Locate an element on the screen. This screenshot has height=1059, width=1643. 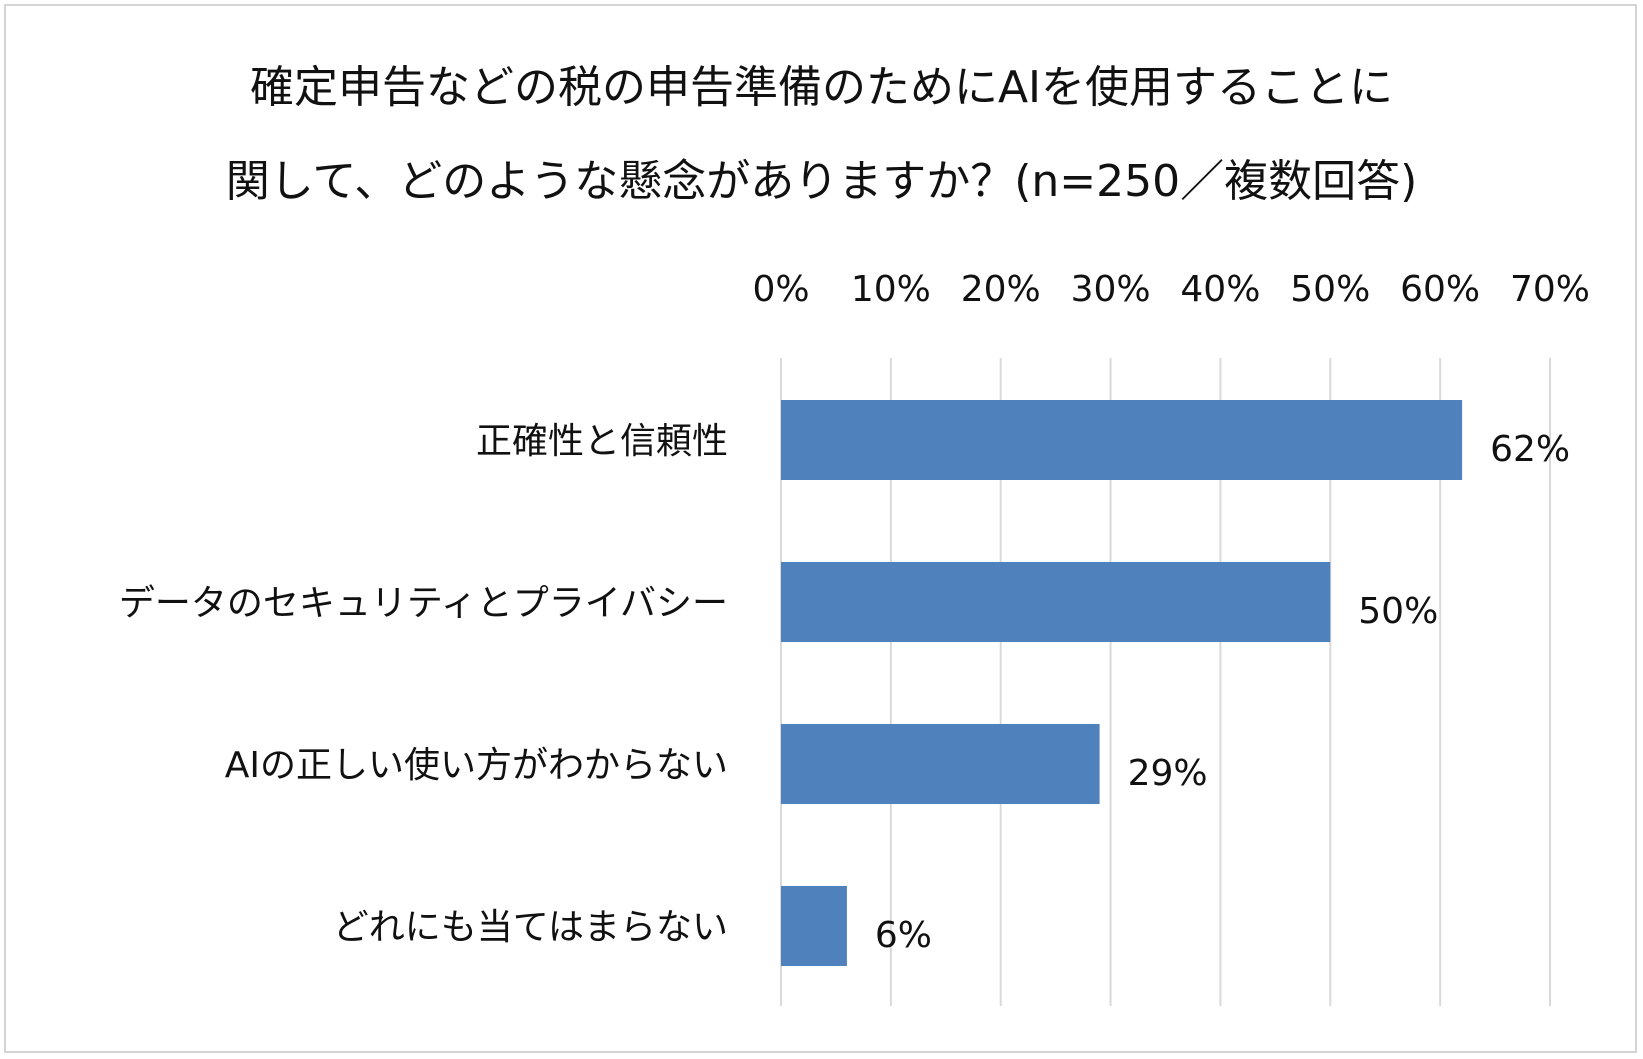
chart-title-line-1: 確定申告などの税の申告準備のためにAIを使用することに is located at coordinates (821, 87).